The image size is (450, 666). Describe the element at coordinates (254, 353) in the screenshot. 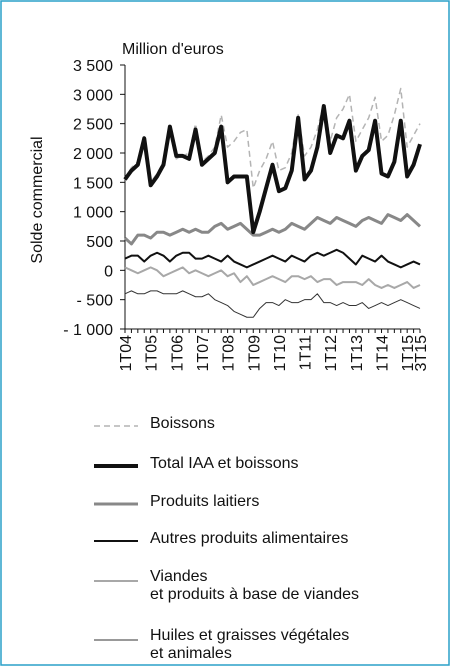

I see `x-tick-label: 1T09` at that location.